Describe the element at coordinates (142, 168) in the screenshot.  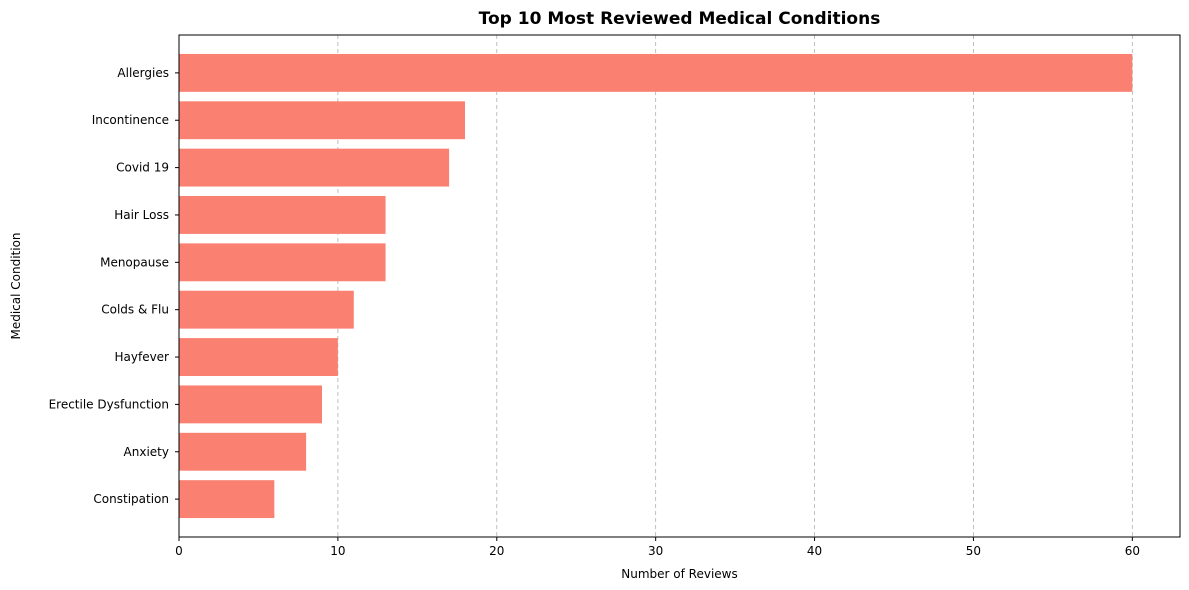
I see `y-tick-label: Covid 19` at that location.